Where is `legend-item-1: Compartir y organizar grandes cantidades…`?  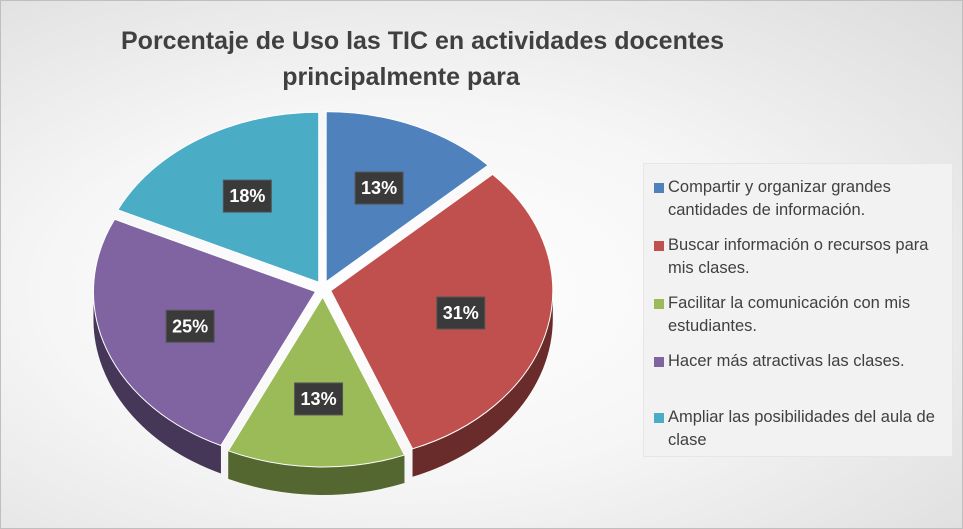 legend-item-1: Compartir y organizar grandes cantidades… is located at coordinates (800, 199).